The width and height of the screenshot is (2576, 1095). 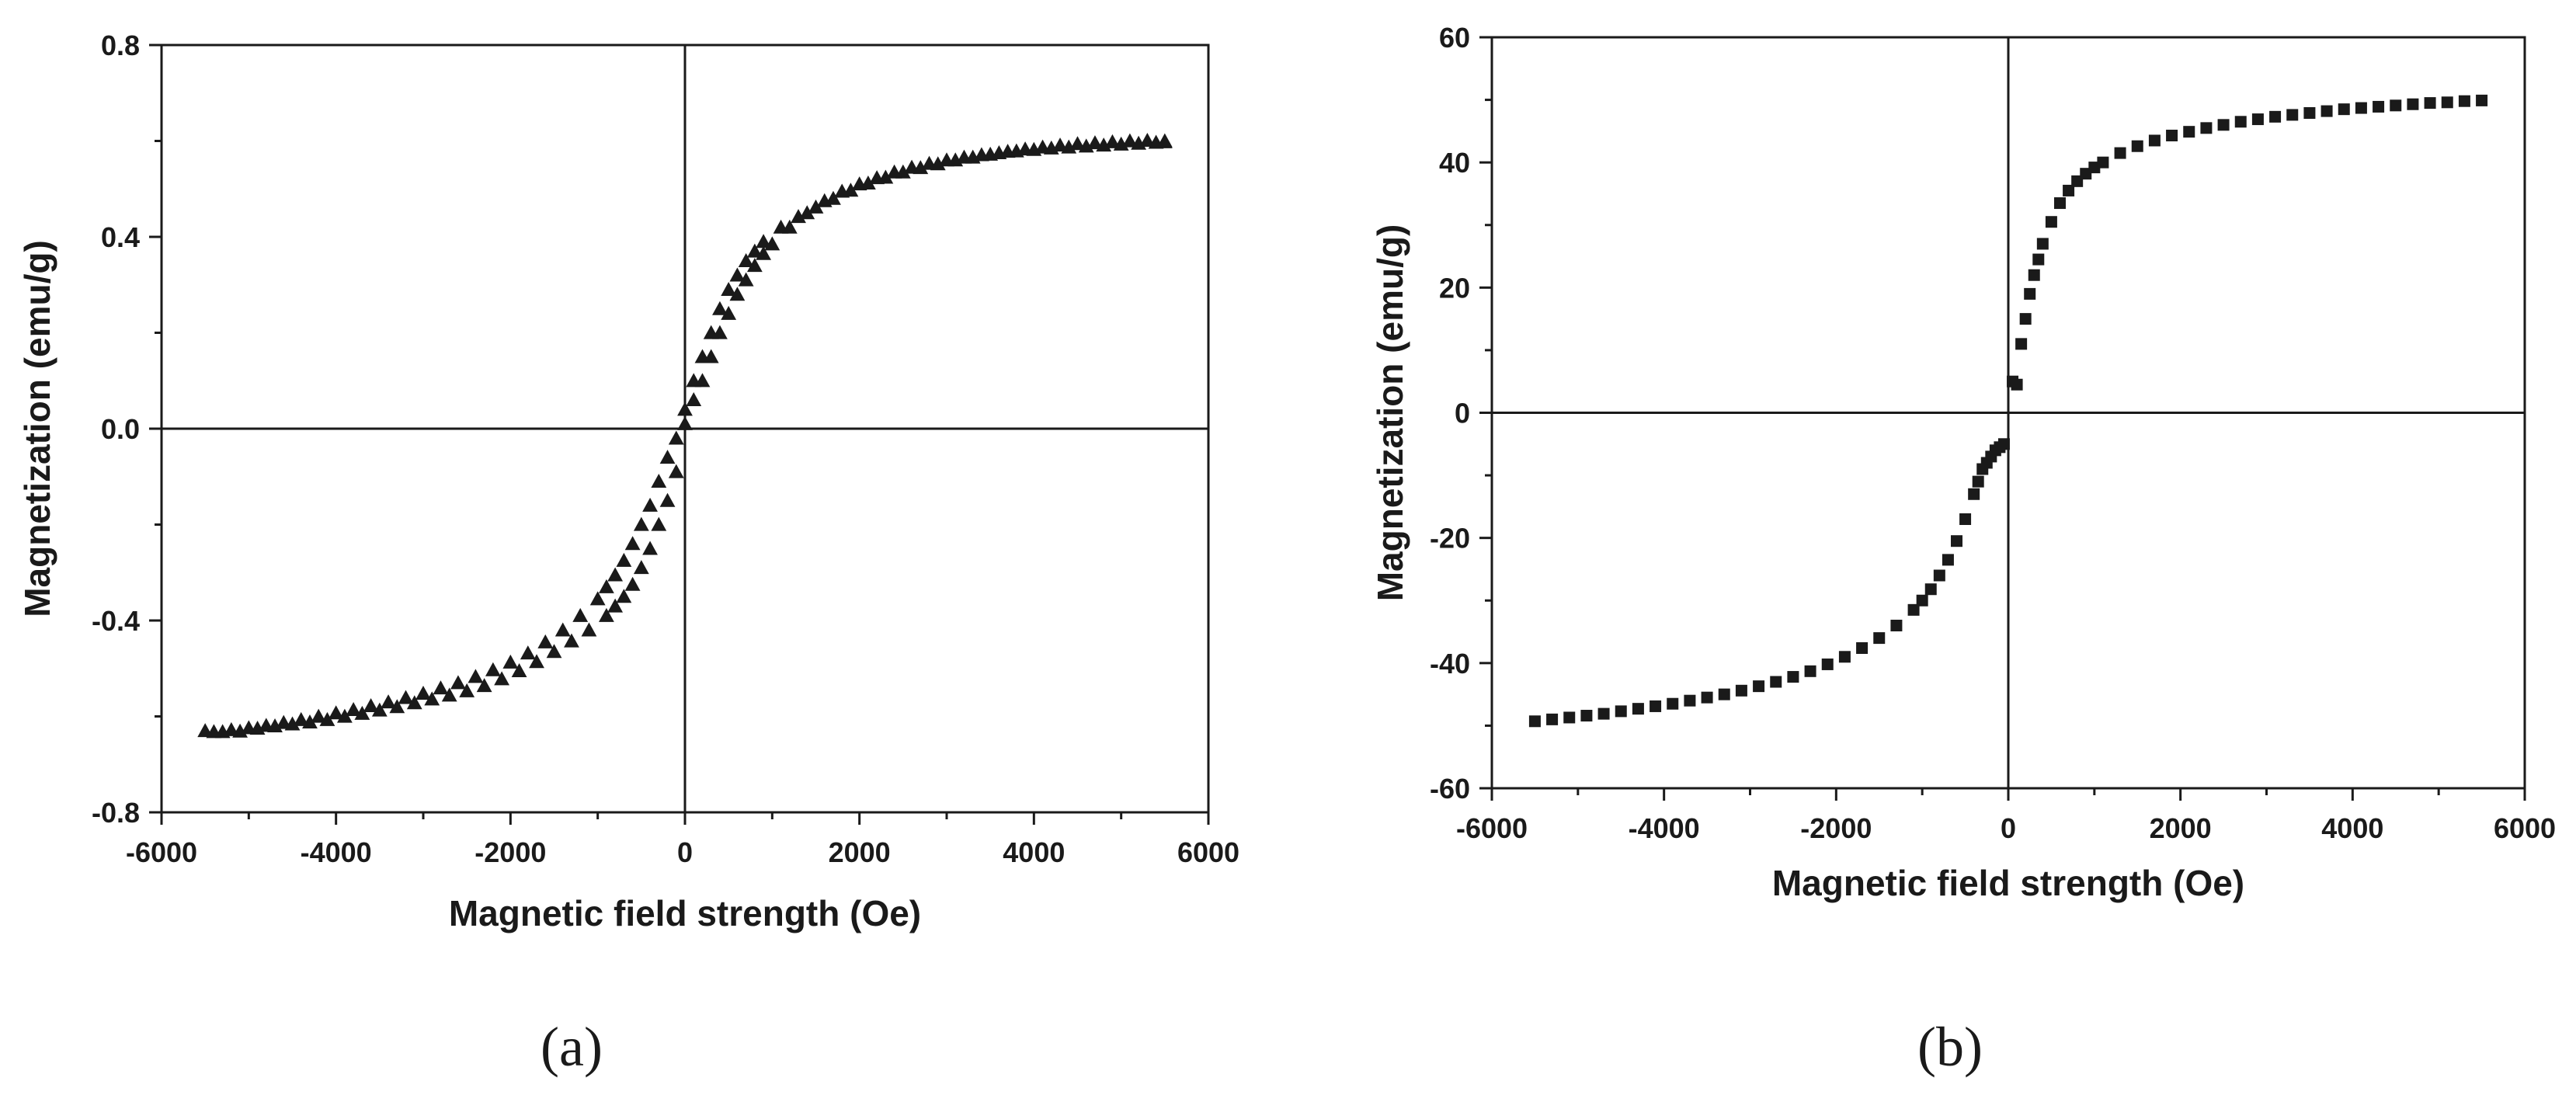 I want to click on x-tick-label: 2000, so click(x=2181, y=828).